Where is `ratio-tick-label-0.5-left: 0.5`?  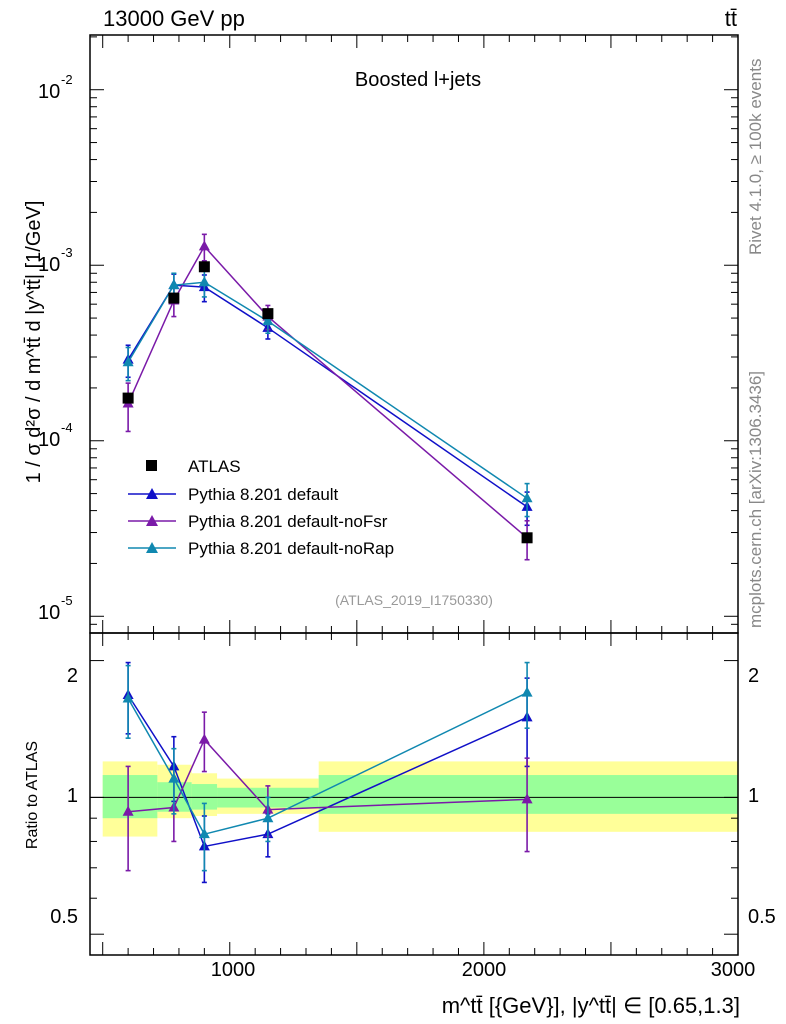 ratio-tick-label-0.5-left: 0.5 is located at coordinates (64, 917).